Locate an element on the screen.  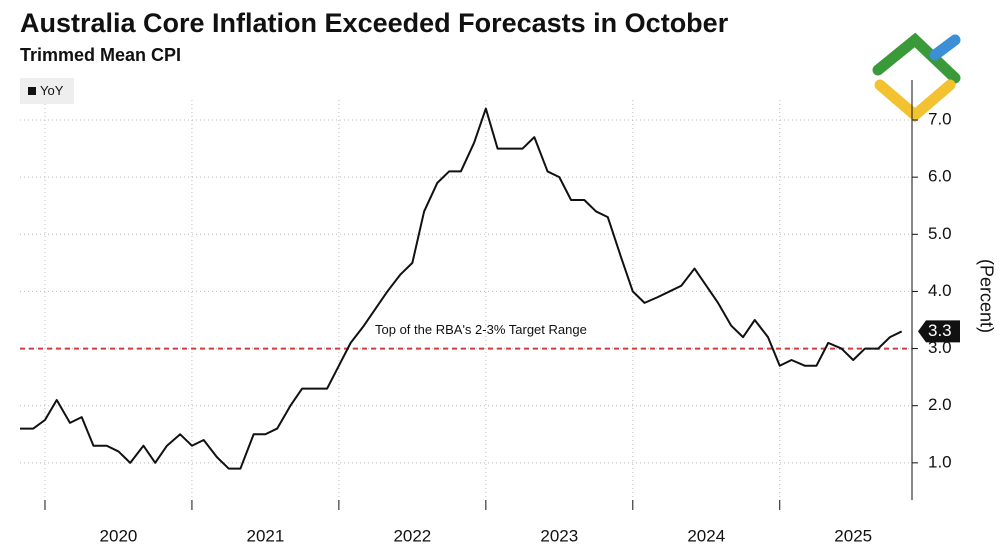
last-value-box is located at coordinates (939, 331).